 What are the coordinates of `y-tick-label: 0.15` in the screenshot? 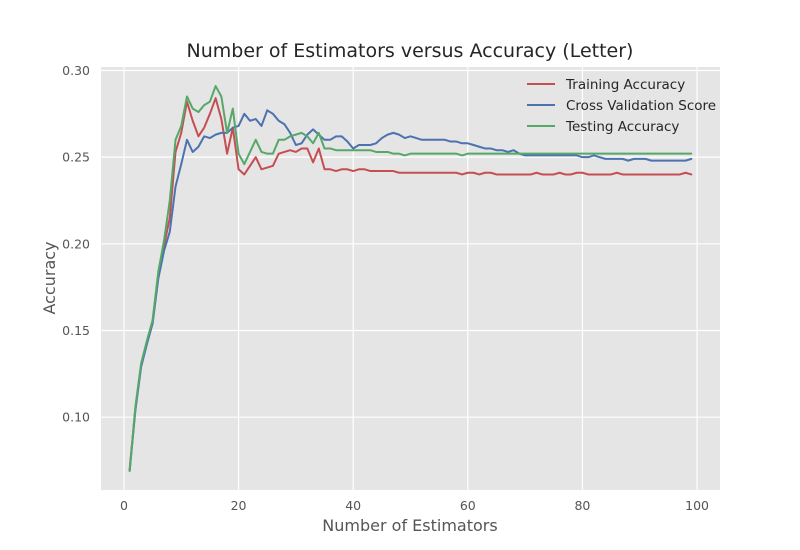 It's located at (76, 330).